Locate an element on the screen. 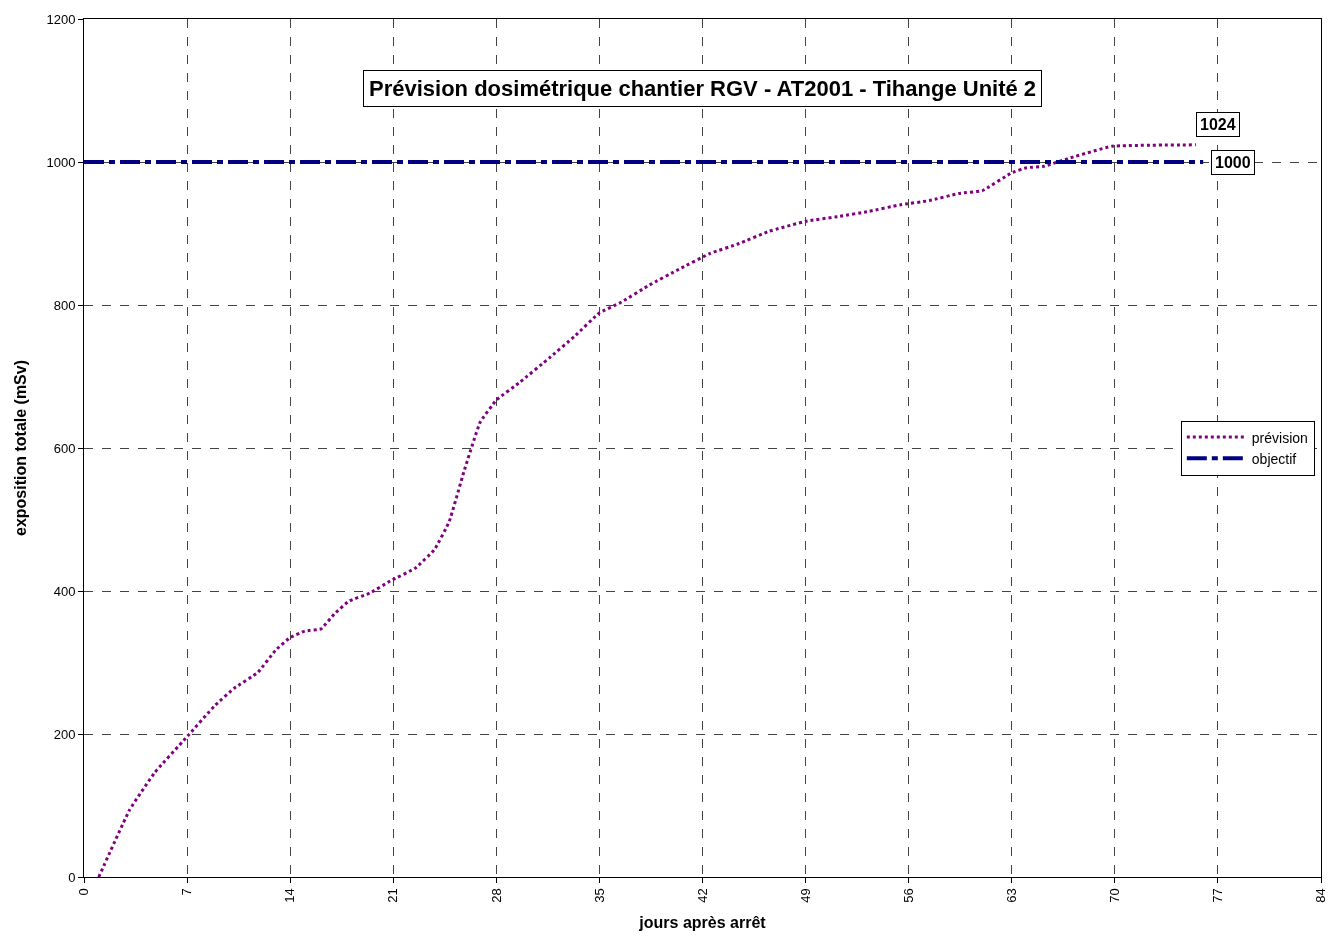 The width and height of the screenshot is (1340, 941). y-tick-label: 0 is located at coordinates (72, 877).